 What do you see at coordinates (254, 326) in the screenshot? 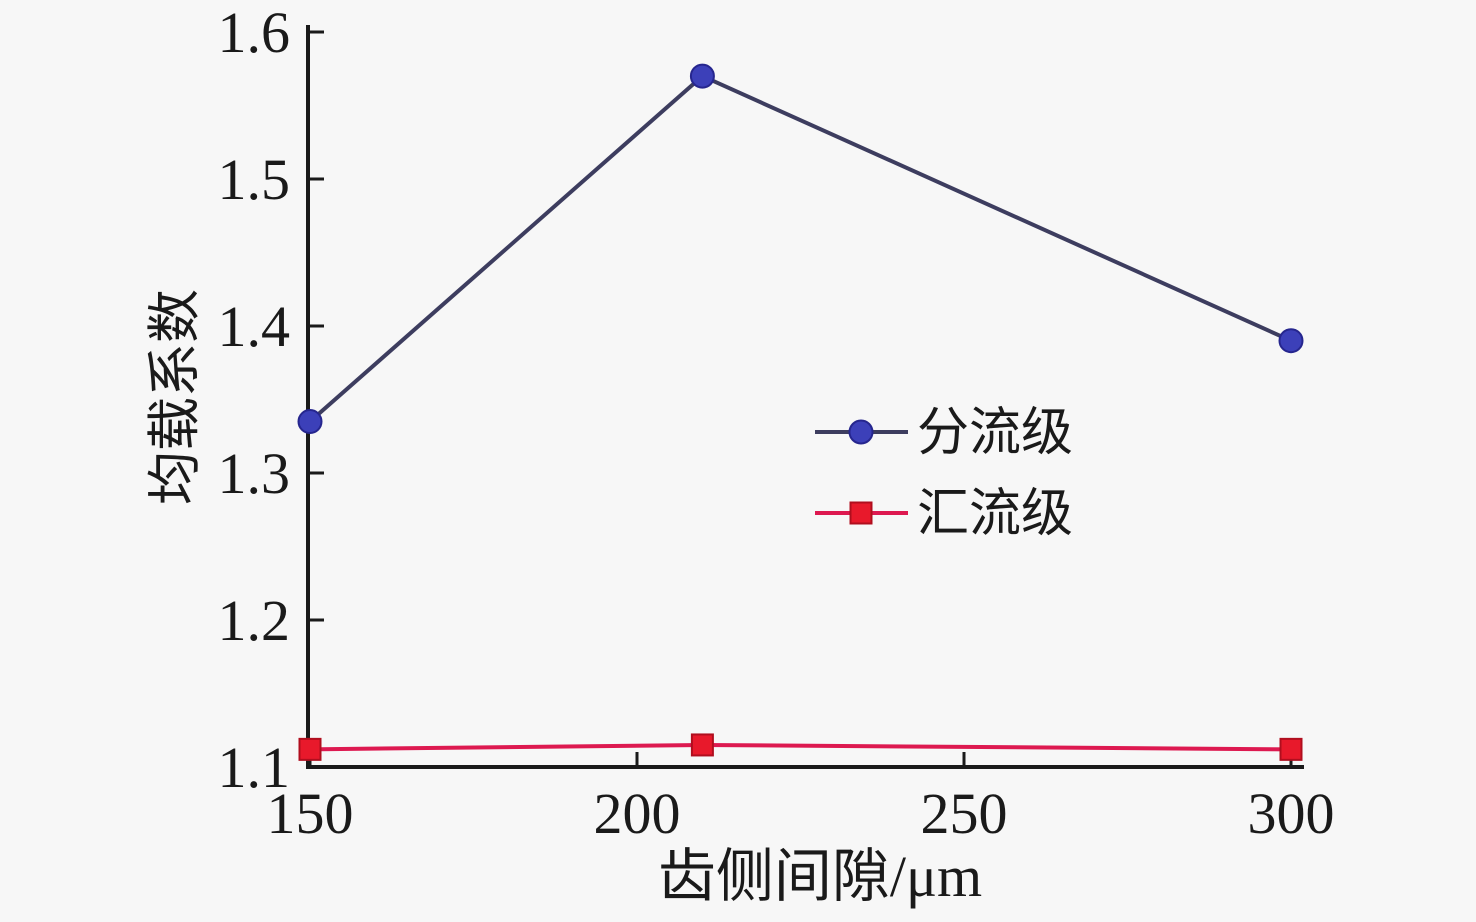
I see `y-tick-label: 1.4` at bounding box center [254, 326].